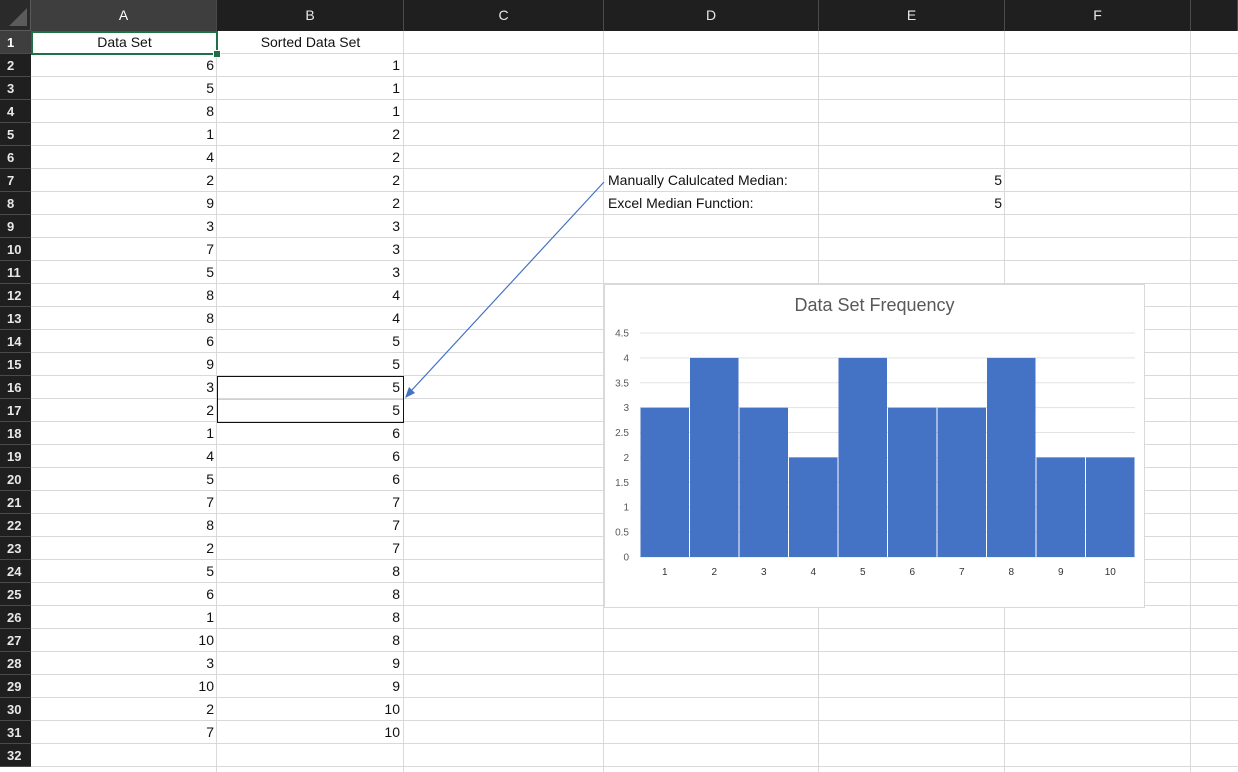 The height and width of the screenshot is (772, 1238). What do you see at coordinates (711, 15) in the screenshot?
I see `column-header-d: D` at bounding box center [711, 15].